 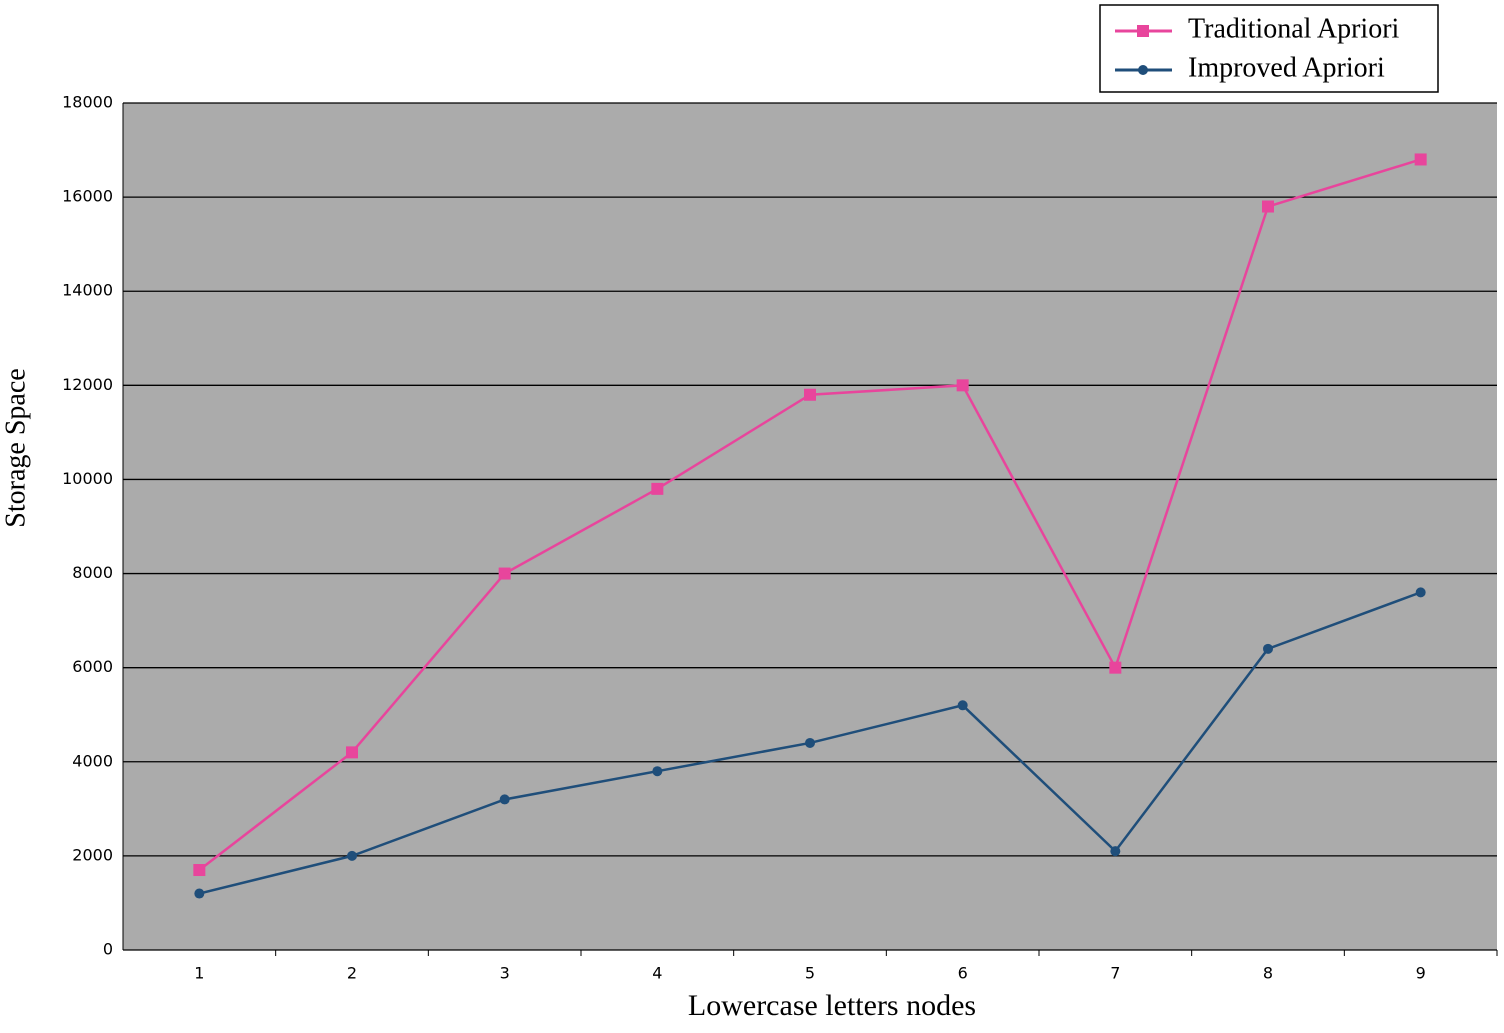 I want to click on y-tick-label: 14000, so click(x=87, y=290).